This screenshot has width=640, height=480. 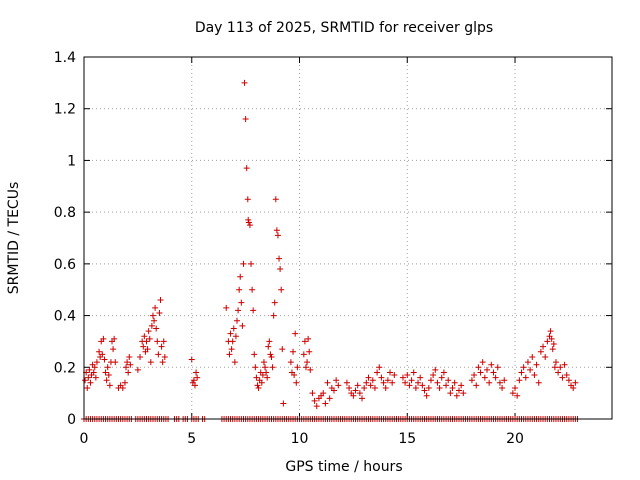 What do you see at coordinates (65, 58) in the screenshot?
I see `y-tick-label: 1.4` at bounding box center [65, 58].